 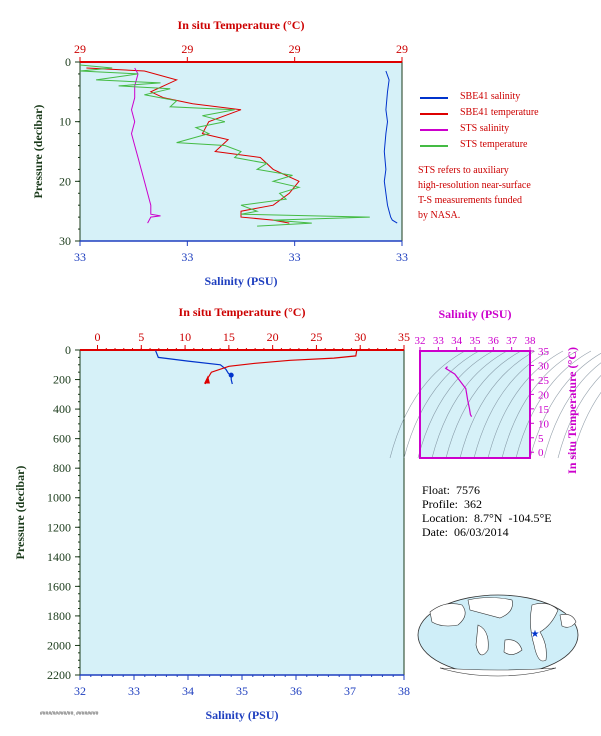 I want to click on legend-label-sts-salinity: STS salinity, so click(x=485, y=128).